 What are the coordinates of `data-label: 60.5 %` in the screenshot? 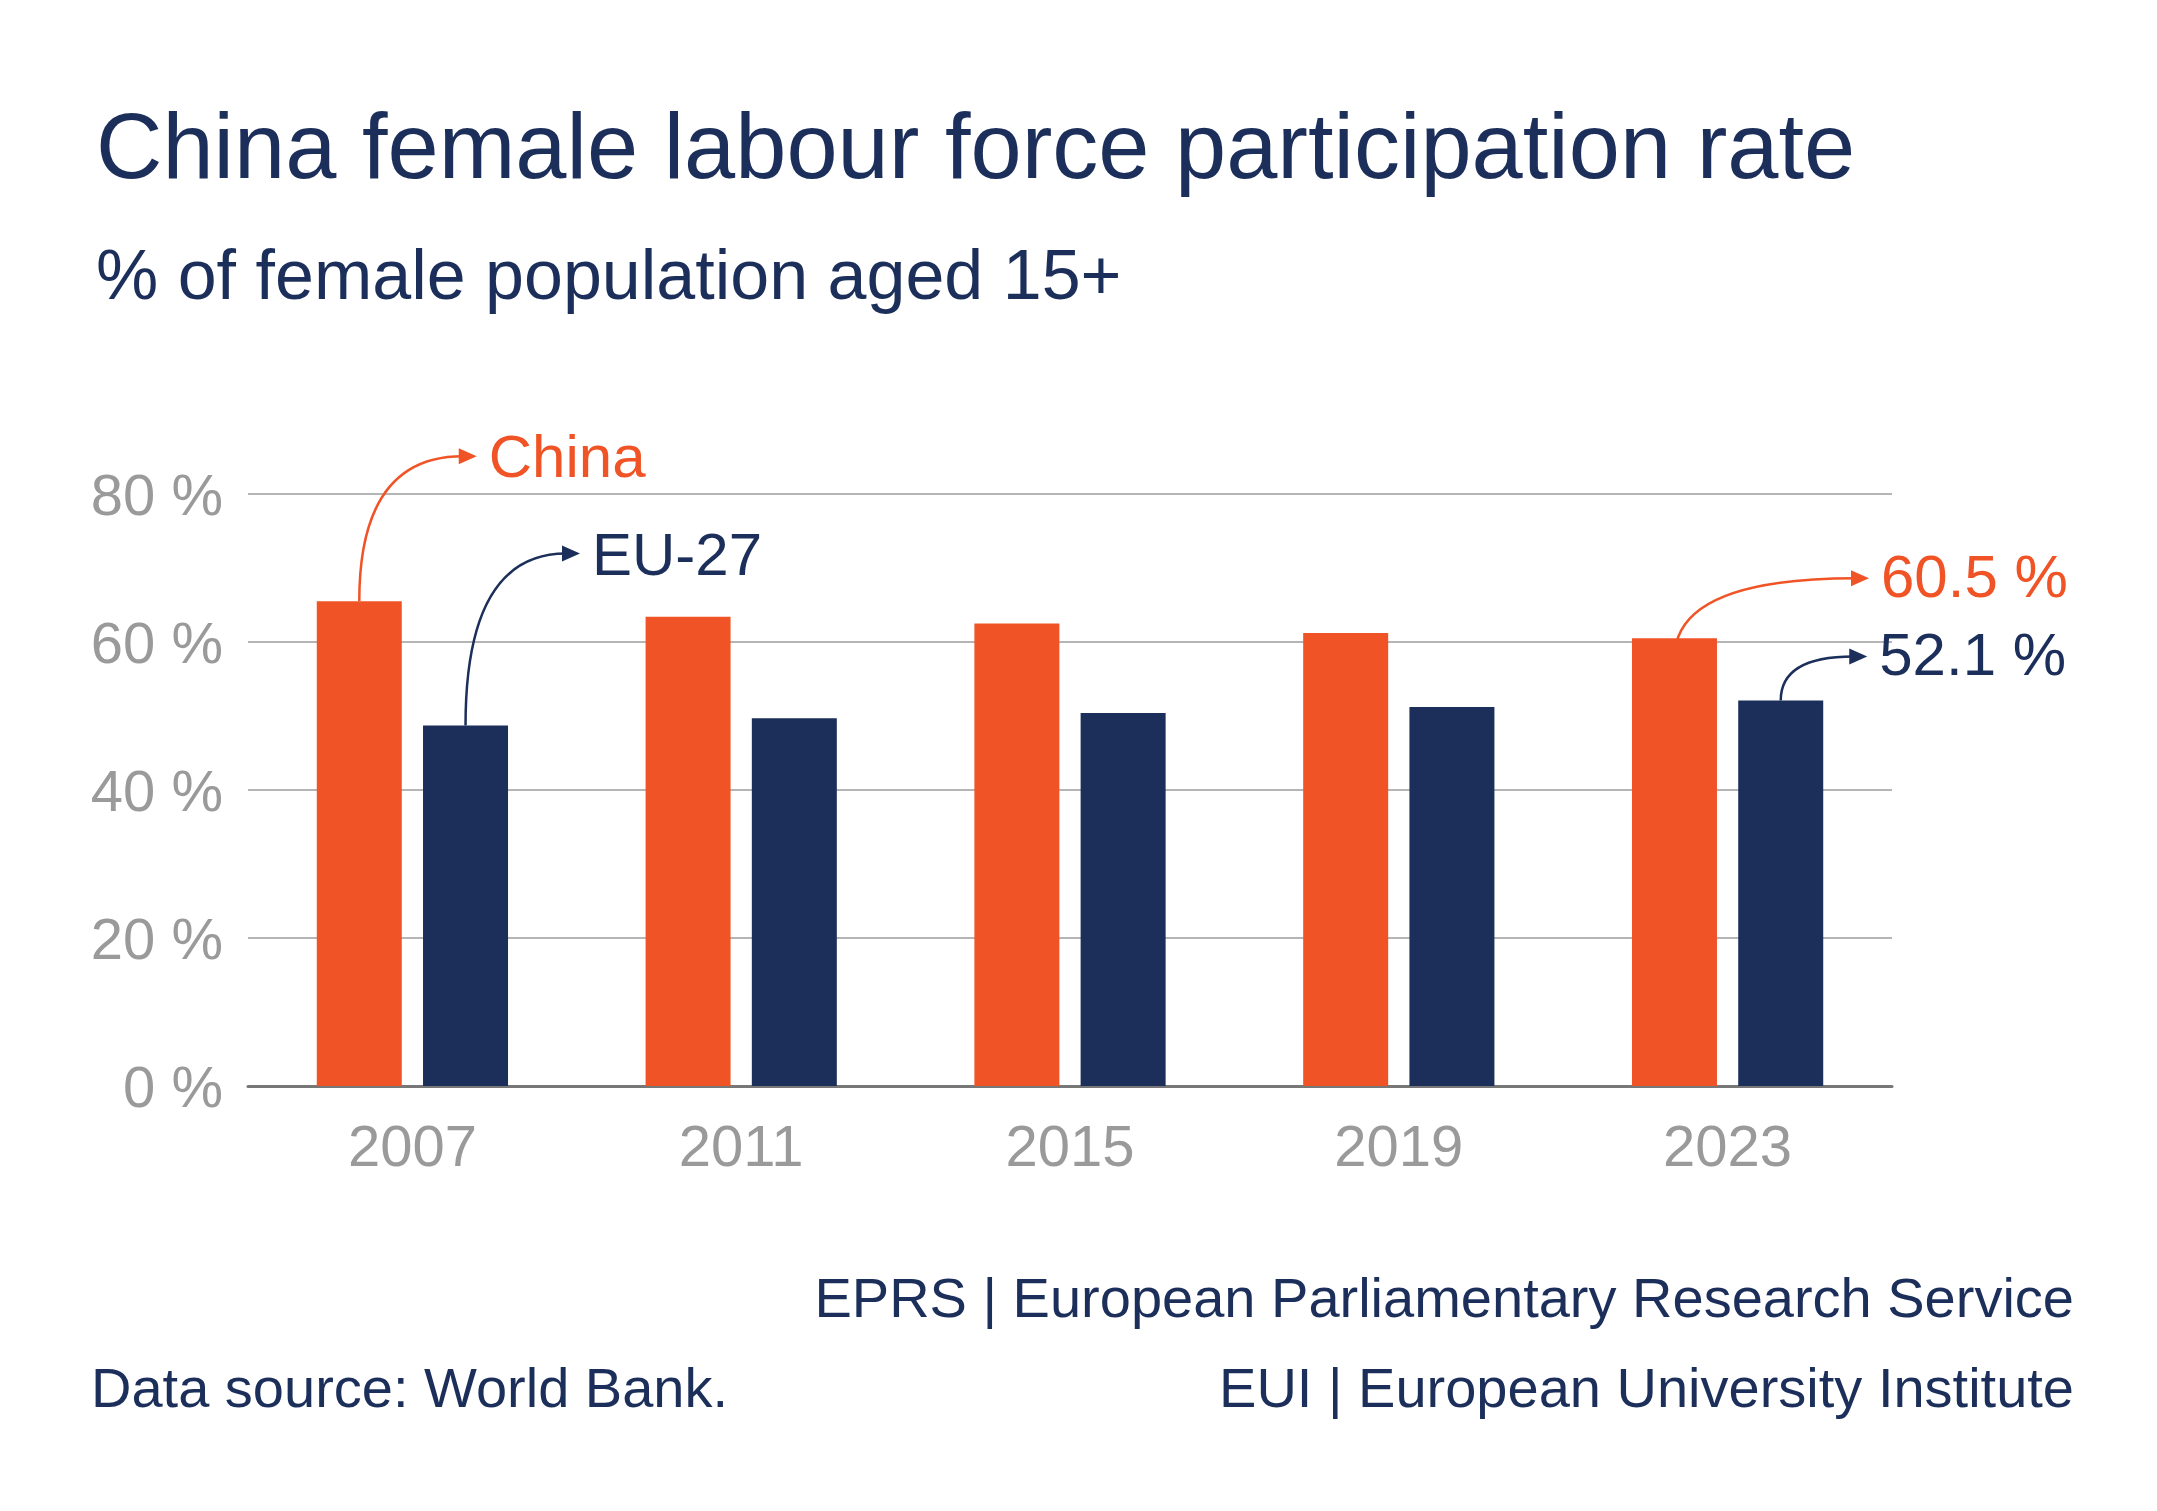 It's located at (1974, 576).